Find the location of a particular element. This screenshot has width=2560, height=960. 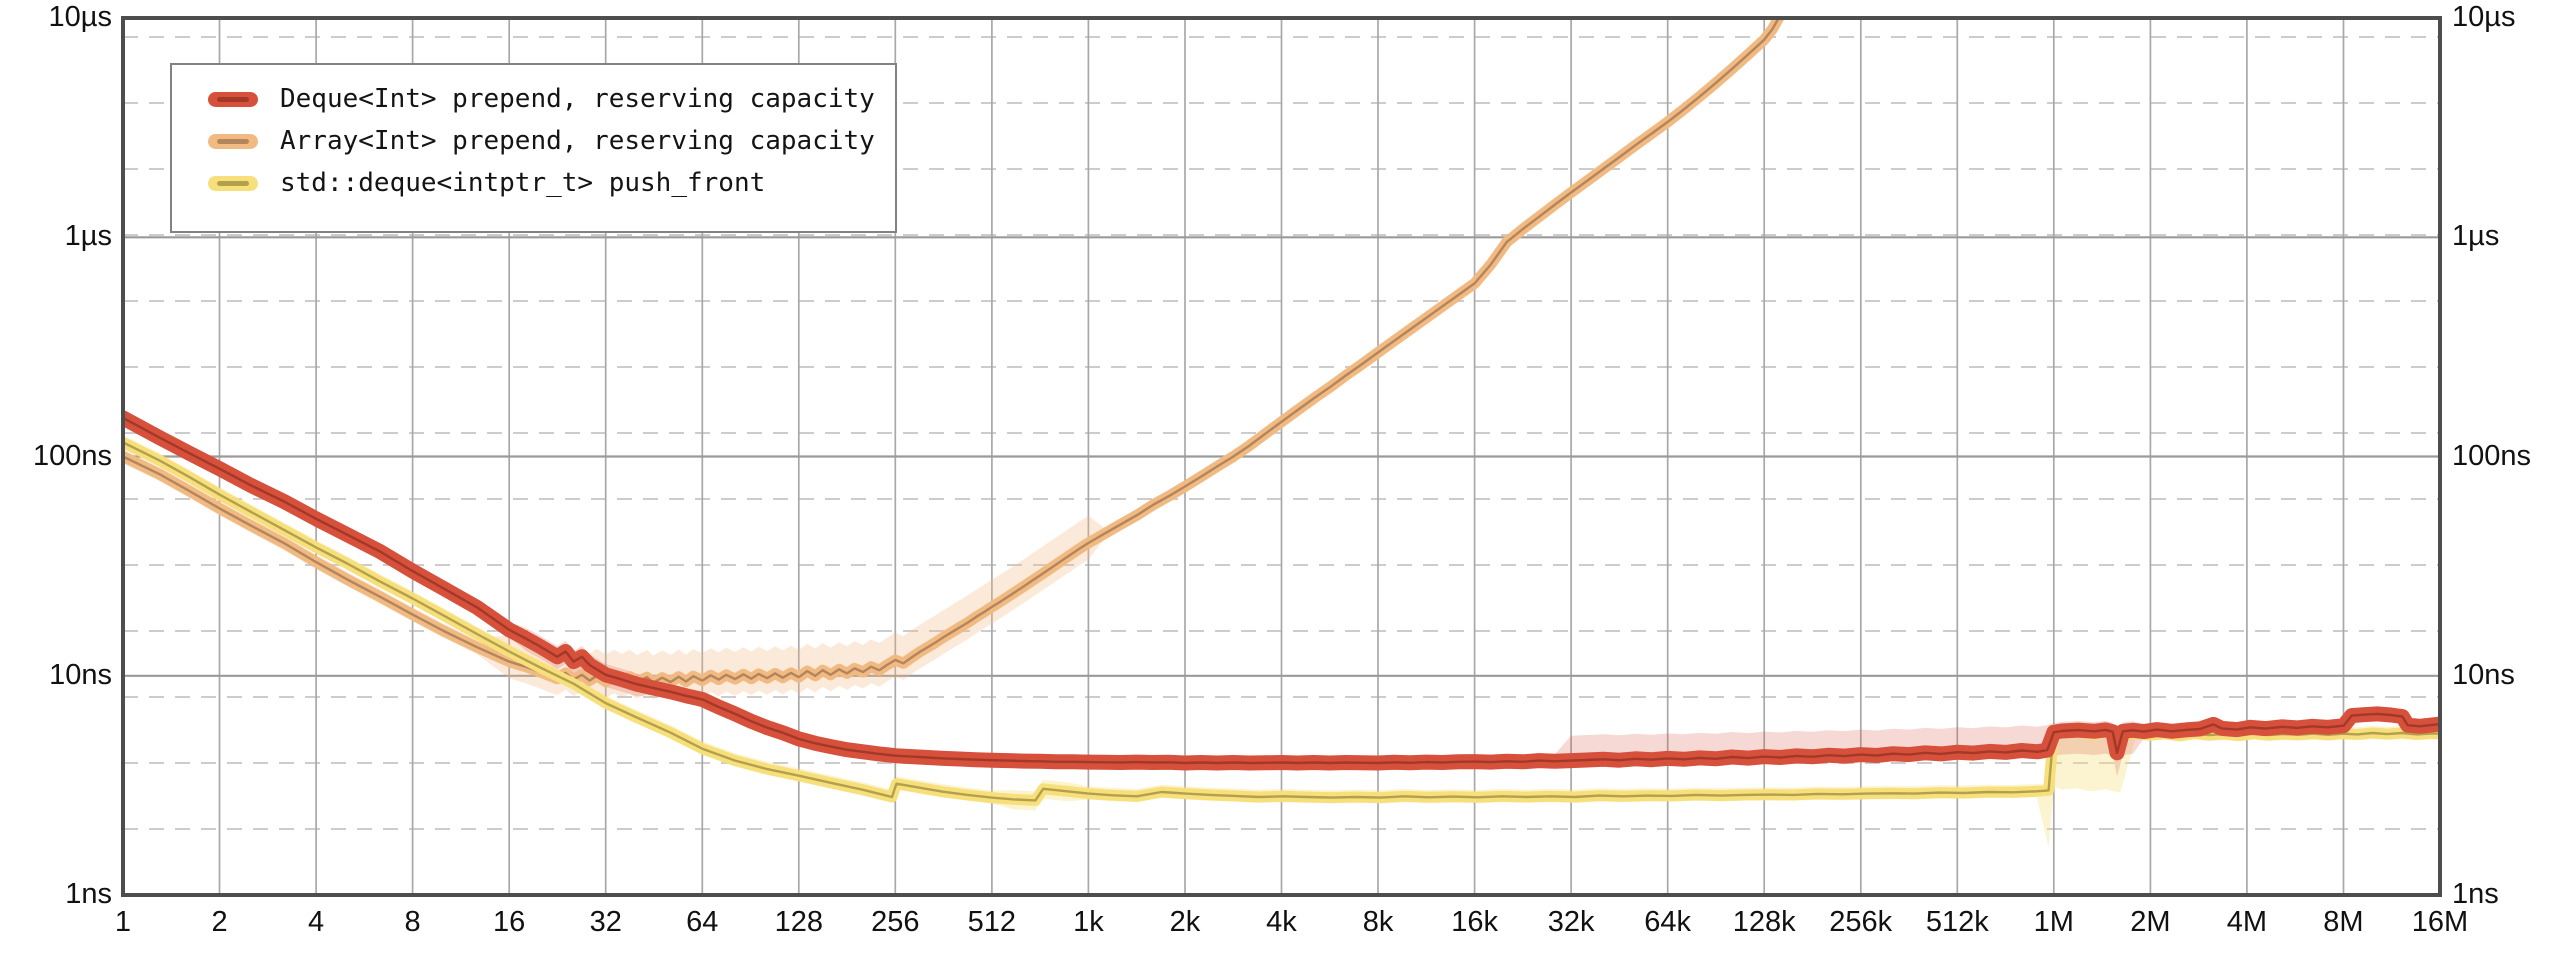

legend-item-label: std::deque<intptr_t> push_front is located at coordinates (523, 183).